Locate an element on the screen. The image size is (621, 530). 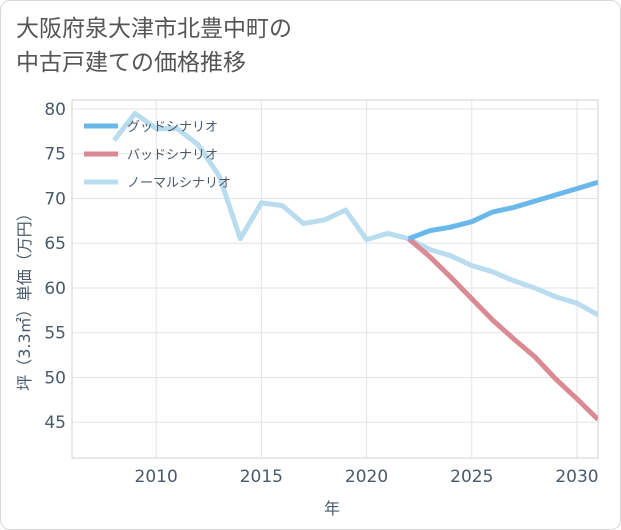
legend-label-0: グッドシナリオ is located at coordinates (172, 127).